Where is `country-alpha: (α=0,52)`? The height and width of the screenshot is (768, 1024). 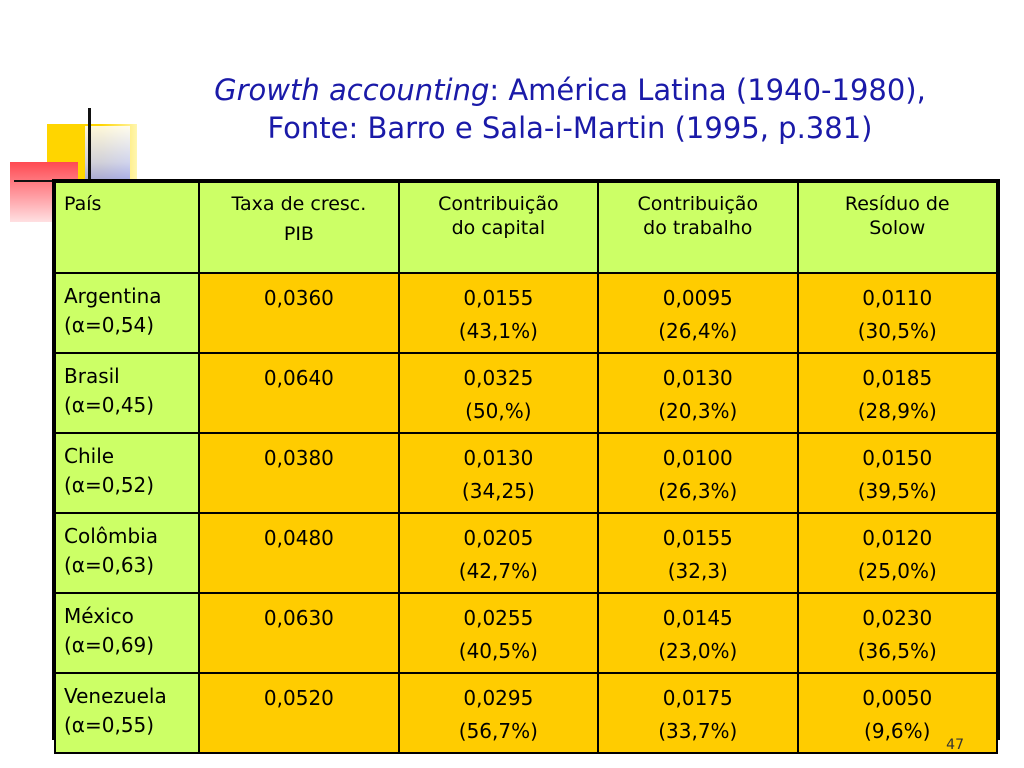
country-alpha: (α=0,52) is located at coordinates (109, 485).